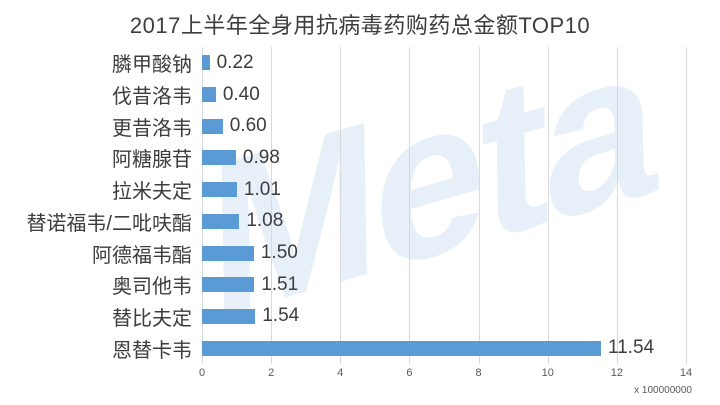 The image size is (720, 405). I want to click on x-axis-ticks: 0 2 4 6 8 10 12 14, so click(445, 374).